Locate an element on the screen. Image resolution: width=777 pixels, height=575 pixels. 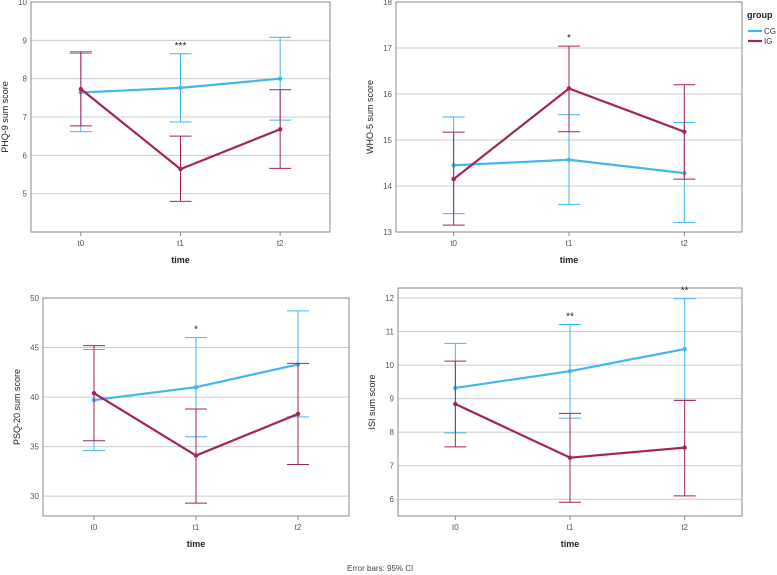
who5-ytick-label: 14 is located at coordinates (387, 186).